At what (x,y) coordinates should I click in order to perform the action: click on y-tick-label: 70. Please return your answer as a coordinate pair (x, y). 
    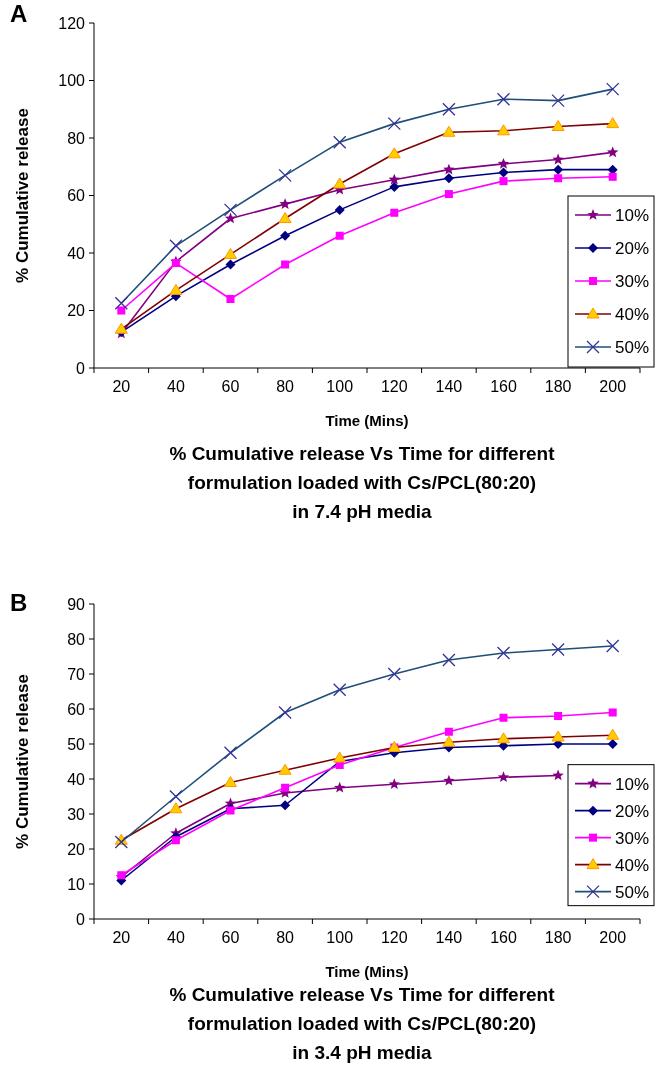
    Looking at the image, I should click on (76, 674).